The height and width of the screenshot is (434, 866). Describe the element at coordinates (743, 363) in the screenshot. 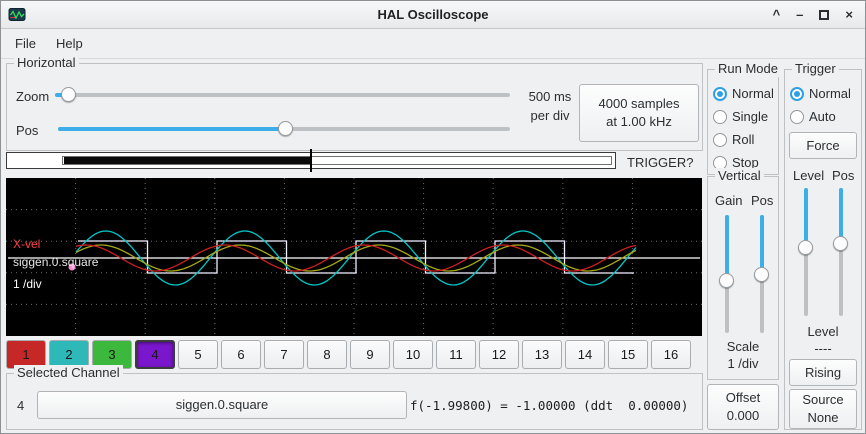

I see `scale-value: 1 /div` at that location.